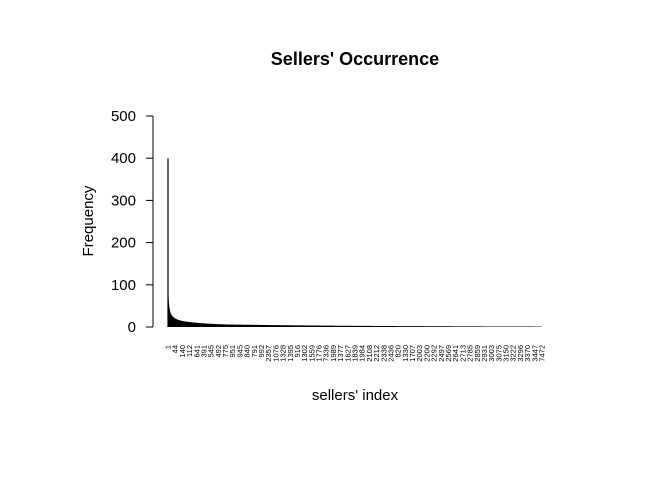 The image size is (672, 480). I want to click on x-tick-label: 492, so click(218, 351).